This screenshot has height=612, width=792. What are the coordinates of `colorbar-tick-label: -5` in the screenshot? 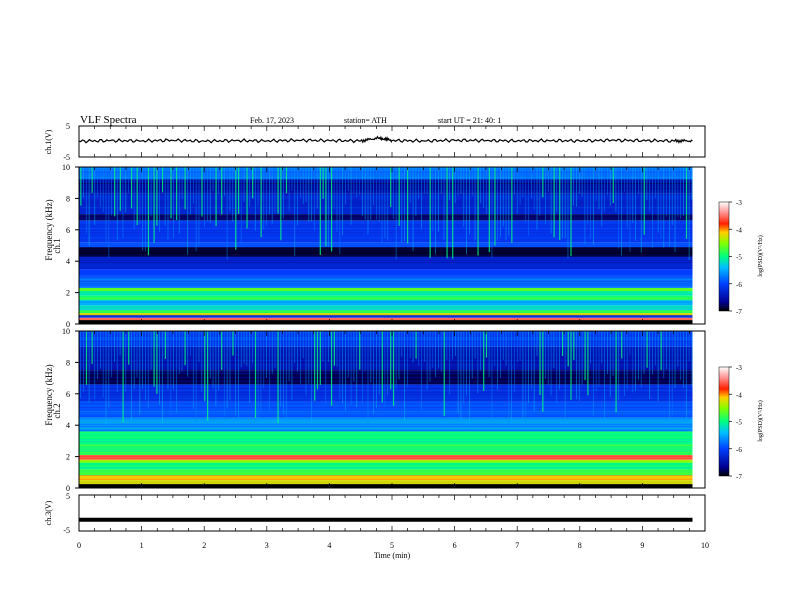 It's located at (739, 258).